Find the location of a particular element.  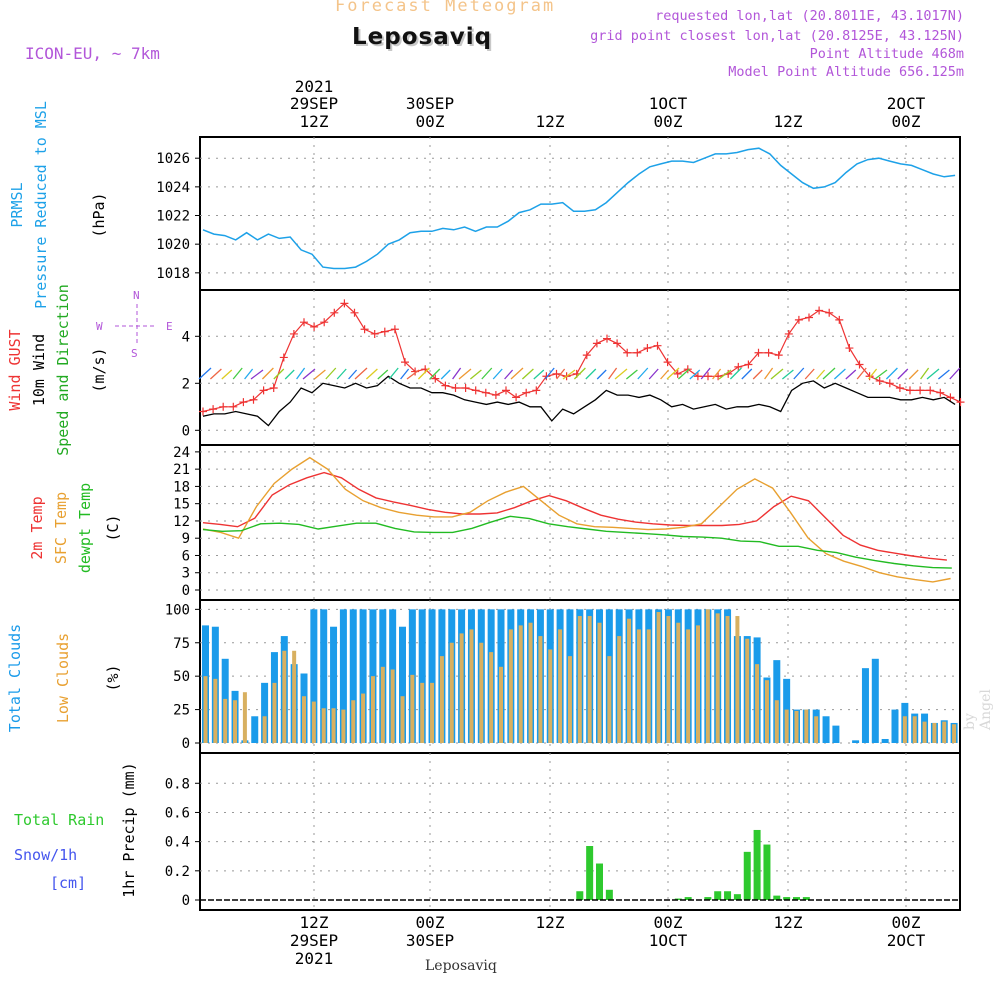

y-tick-label: 100 is located at coordinates (177, 610).